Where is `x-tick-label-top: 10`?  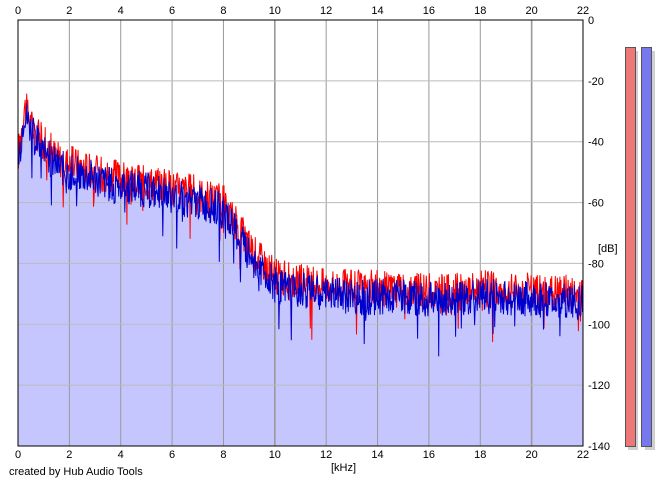 x-tick-label-top: 10 is located at coordinates (275, 11).